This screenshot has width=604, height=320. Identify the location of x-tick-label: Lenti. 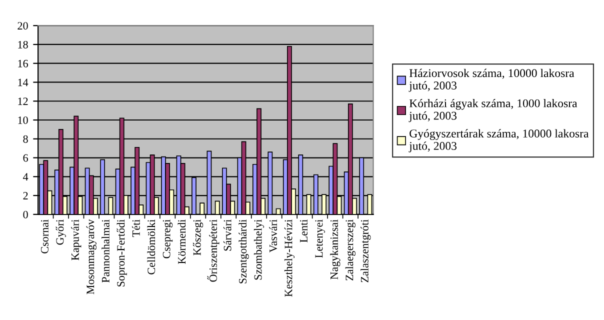
(304, 230).